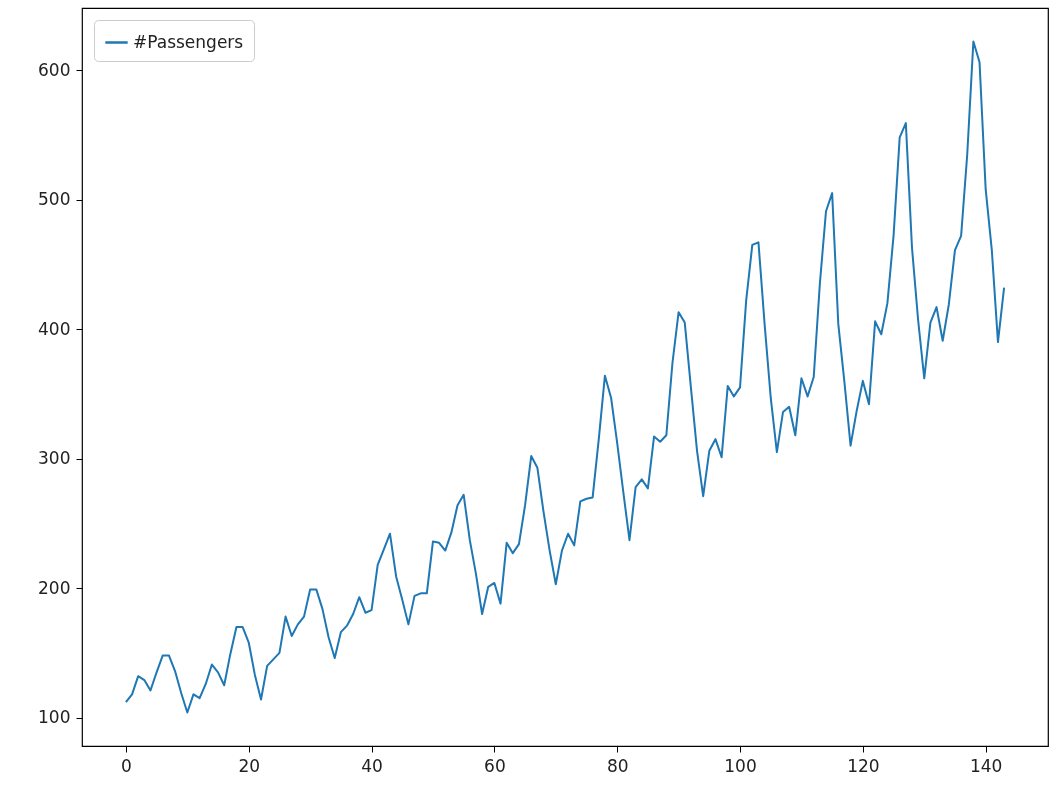 This screenshot has height=793, width=1061. Describe the element at coordinates (54, 328) in the screenshot. I see `y-tick-label: 400` at that location.